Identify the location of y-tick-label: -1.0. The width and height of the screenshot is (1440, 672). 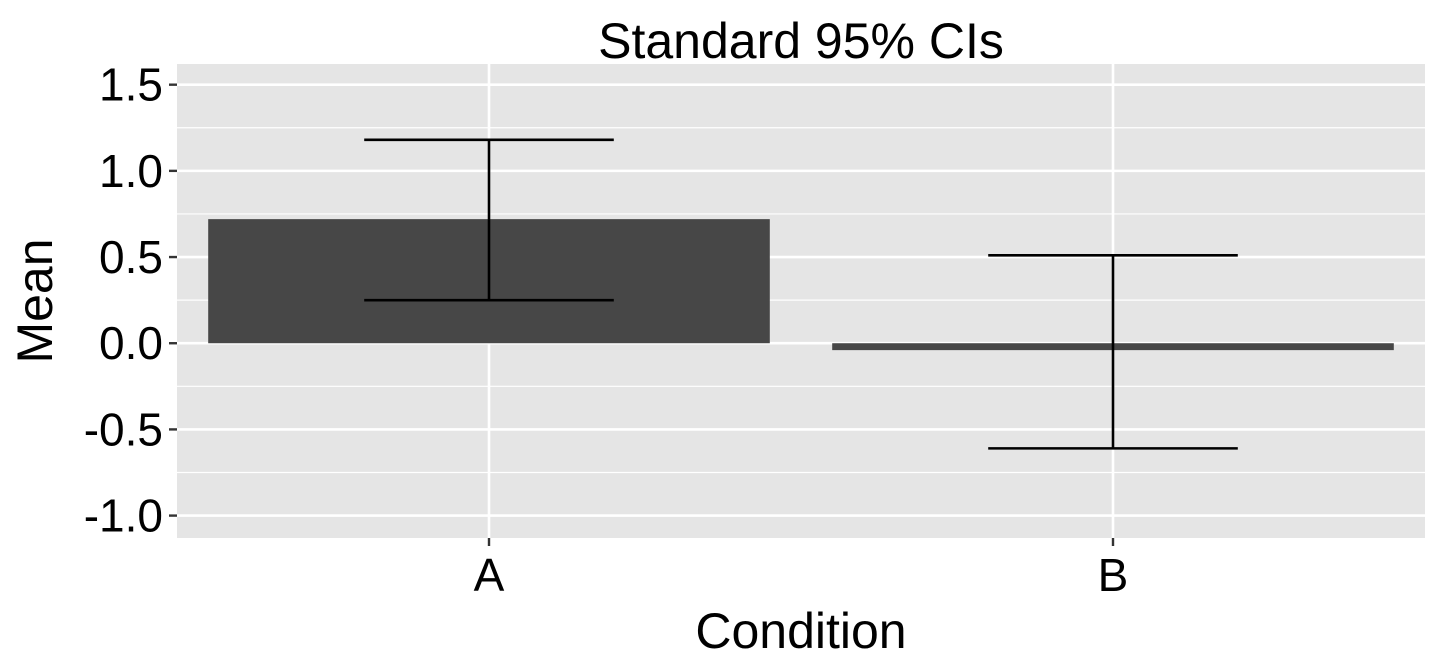
(123, 516).